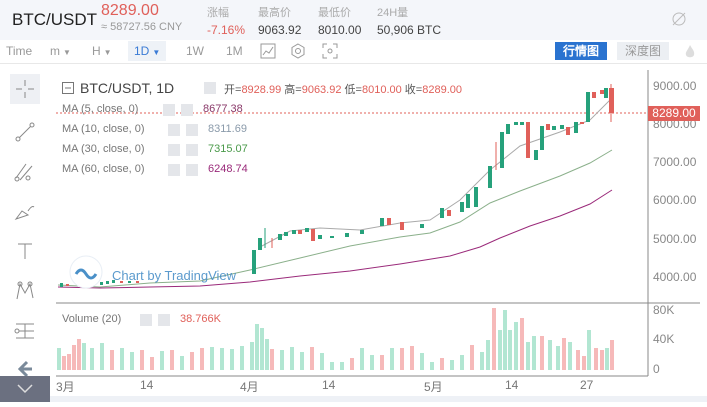 This screenshot has height=407, width=707. Describe the element at coordinates (409, 22) in the screenshot. I see `volume-stat: 24H量 50,906 BTC` at that location.